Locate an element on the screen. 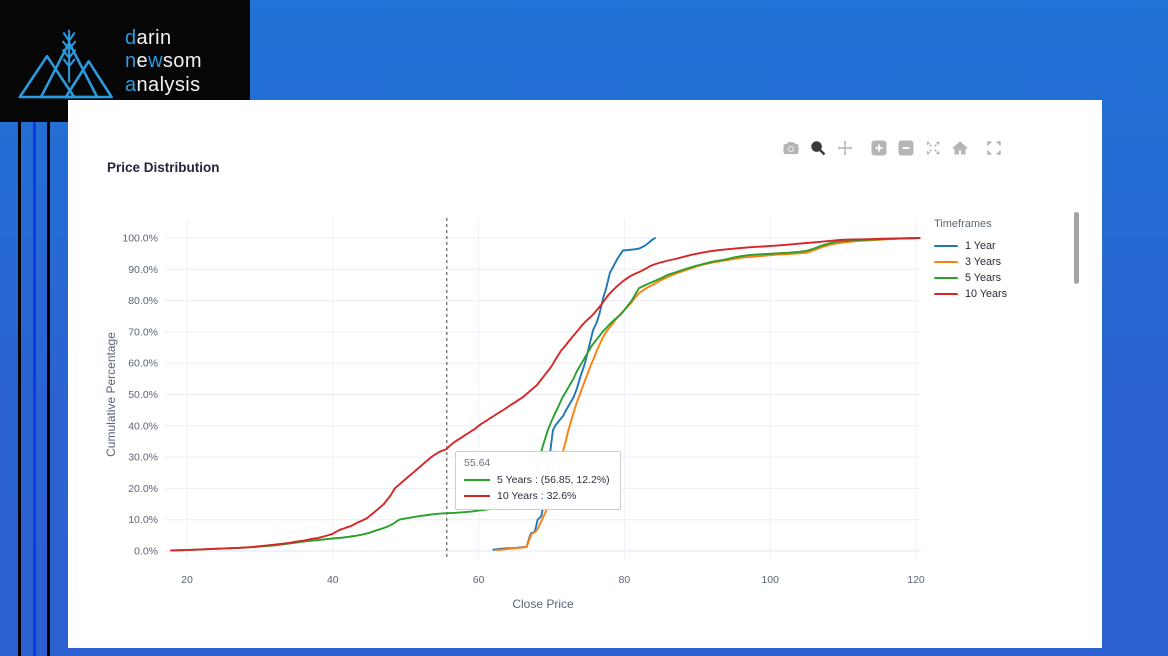 The image size is (1168, 656). tooltip-row: 10 Years : 32.6% is located at coordinates (537, 496).